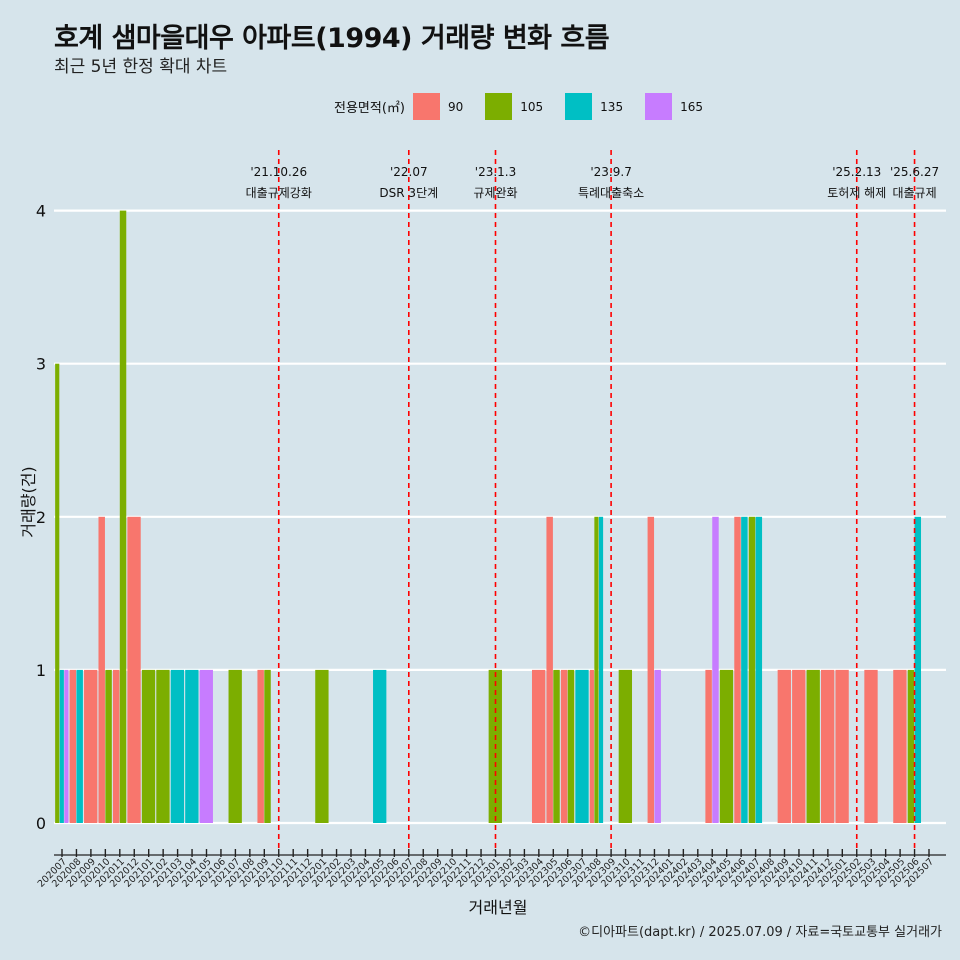 The image size is (960, 960). I want to click on annotation-label-202506: 대출규제, so click(914, 193).